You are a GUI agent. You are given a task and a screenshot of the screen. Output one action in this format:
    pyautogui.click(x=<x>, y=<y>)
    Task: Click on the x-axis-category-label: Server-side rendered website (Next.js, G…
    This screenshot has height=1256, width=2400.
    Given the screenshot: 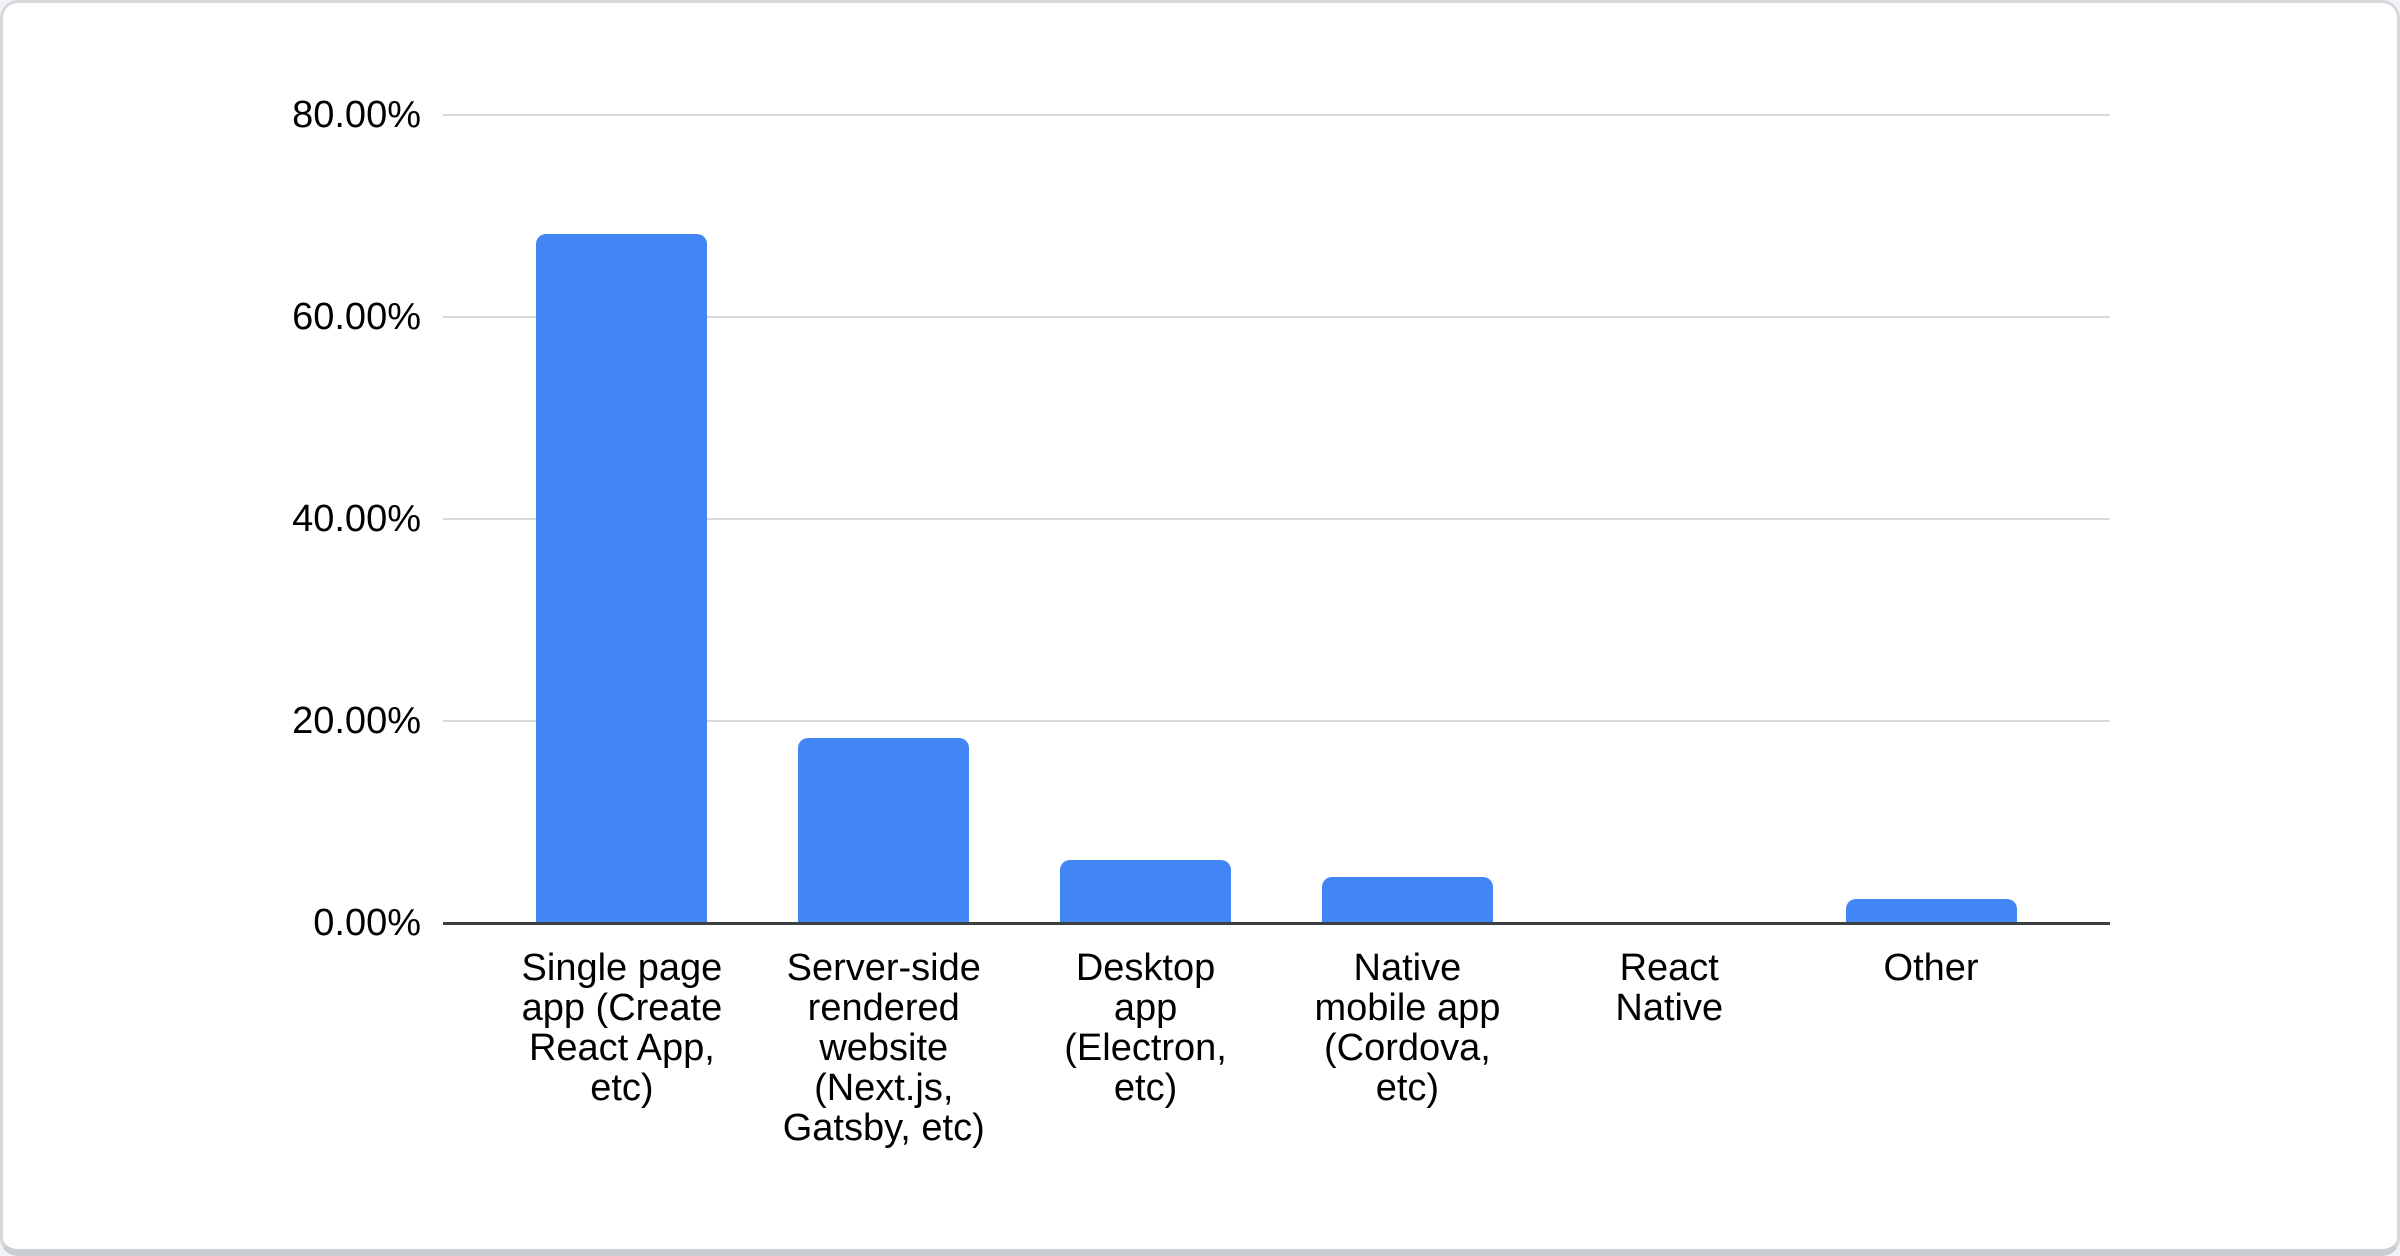 What is the action you would take?
    pyautogui.click(x=883, y=1048)
    